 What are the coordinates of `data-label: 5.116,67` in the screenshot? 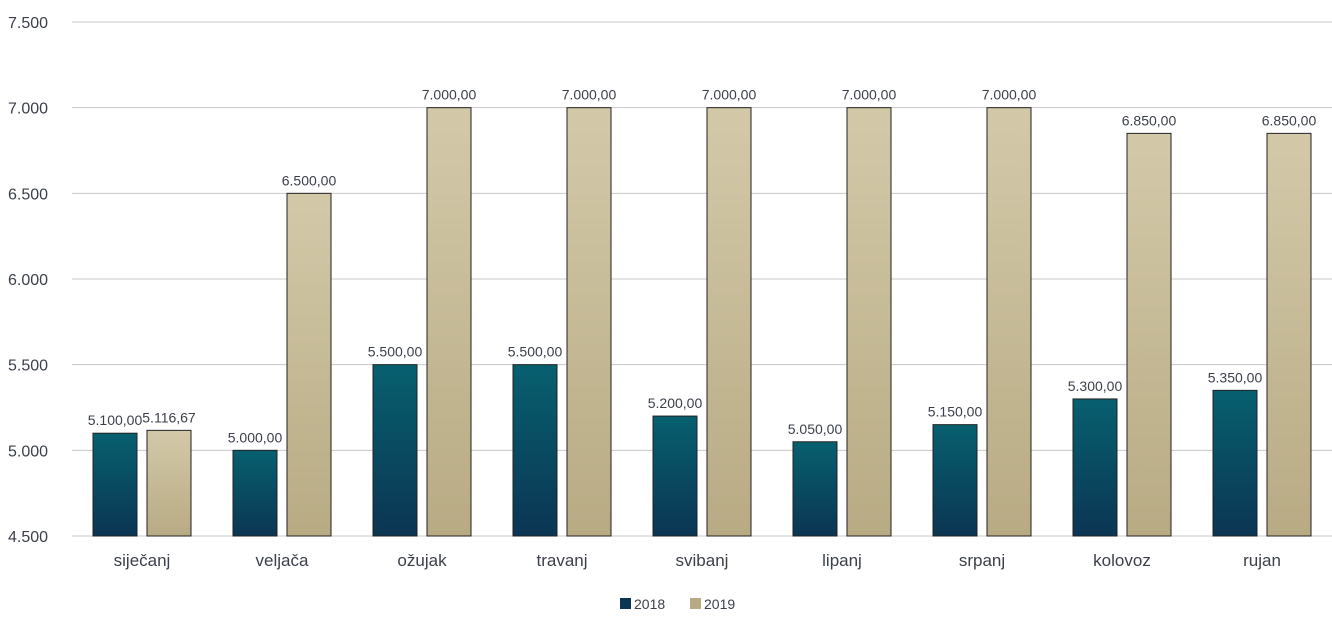 It's located at (169, 417).